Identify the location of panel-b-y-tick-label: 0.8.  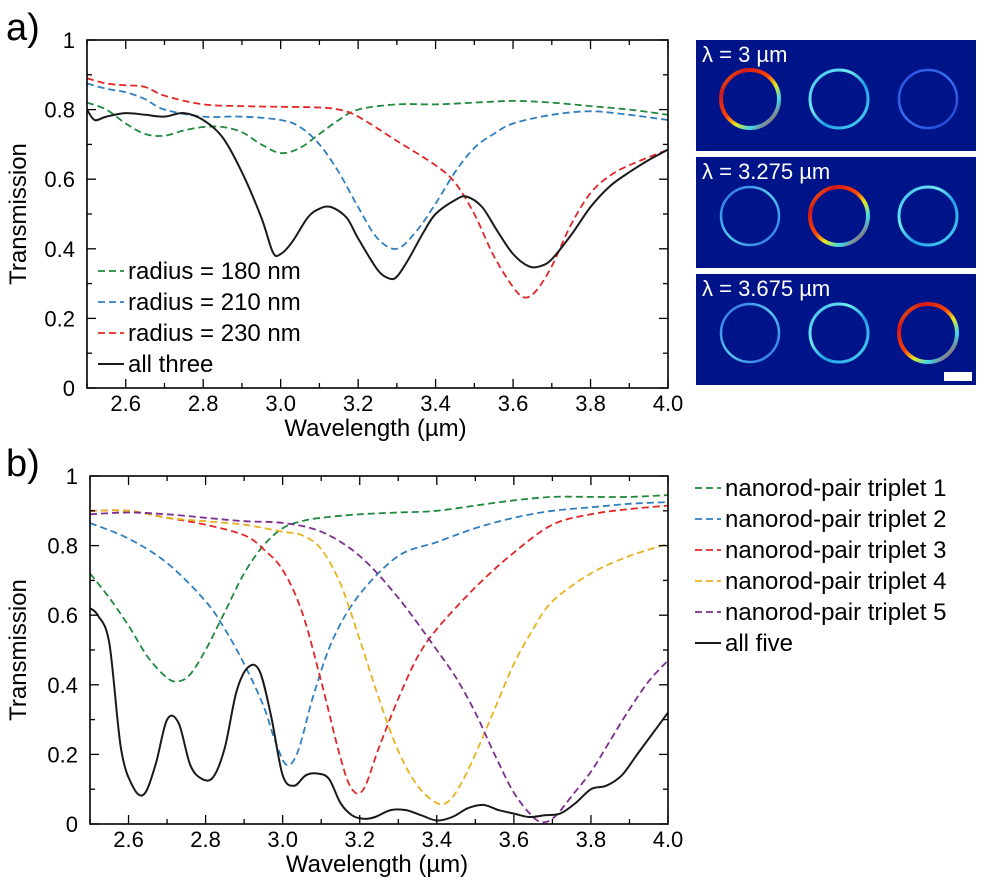
(62, 546).